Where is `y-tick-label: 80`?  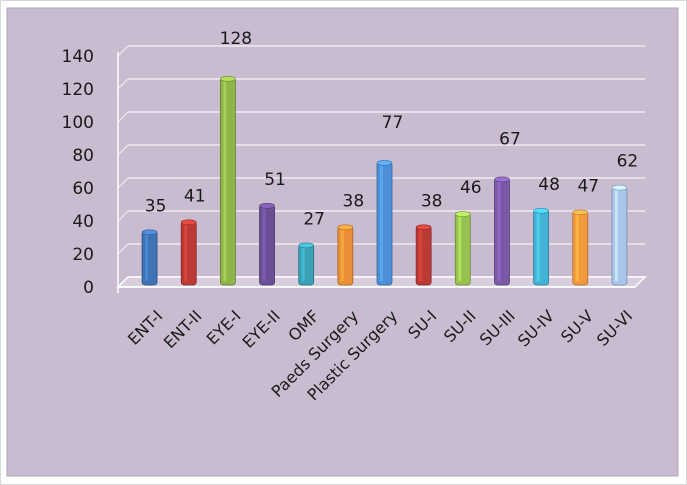 y-tick-label: 80 is located at coordinates (83, 156).